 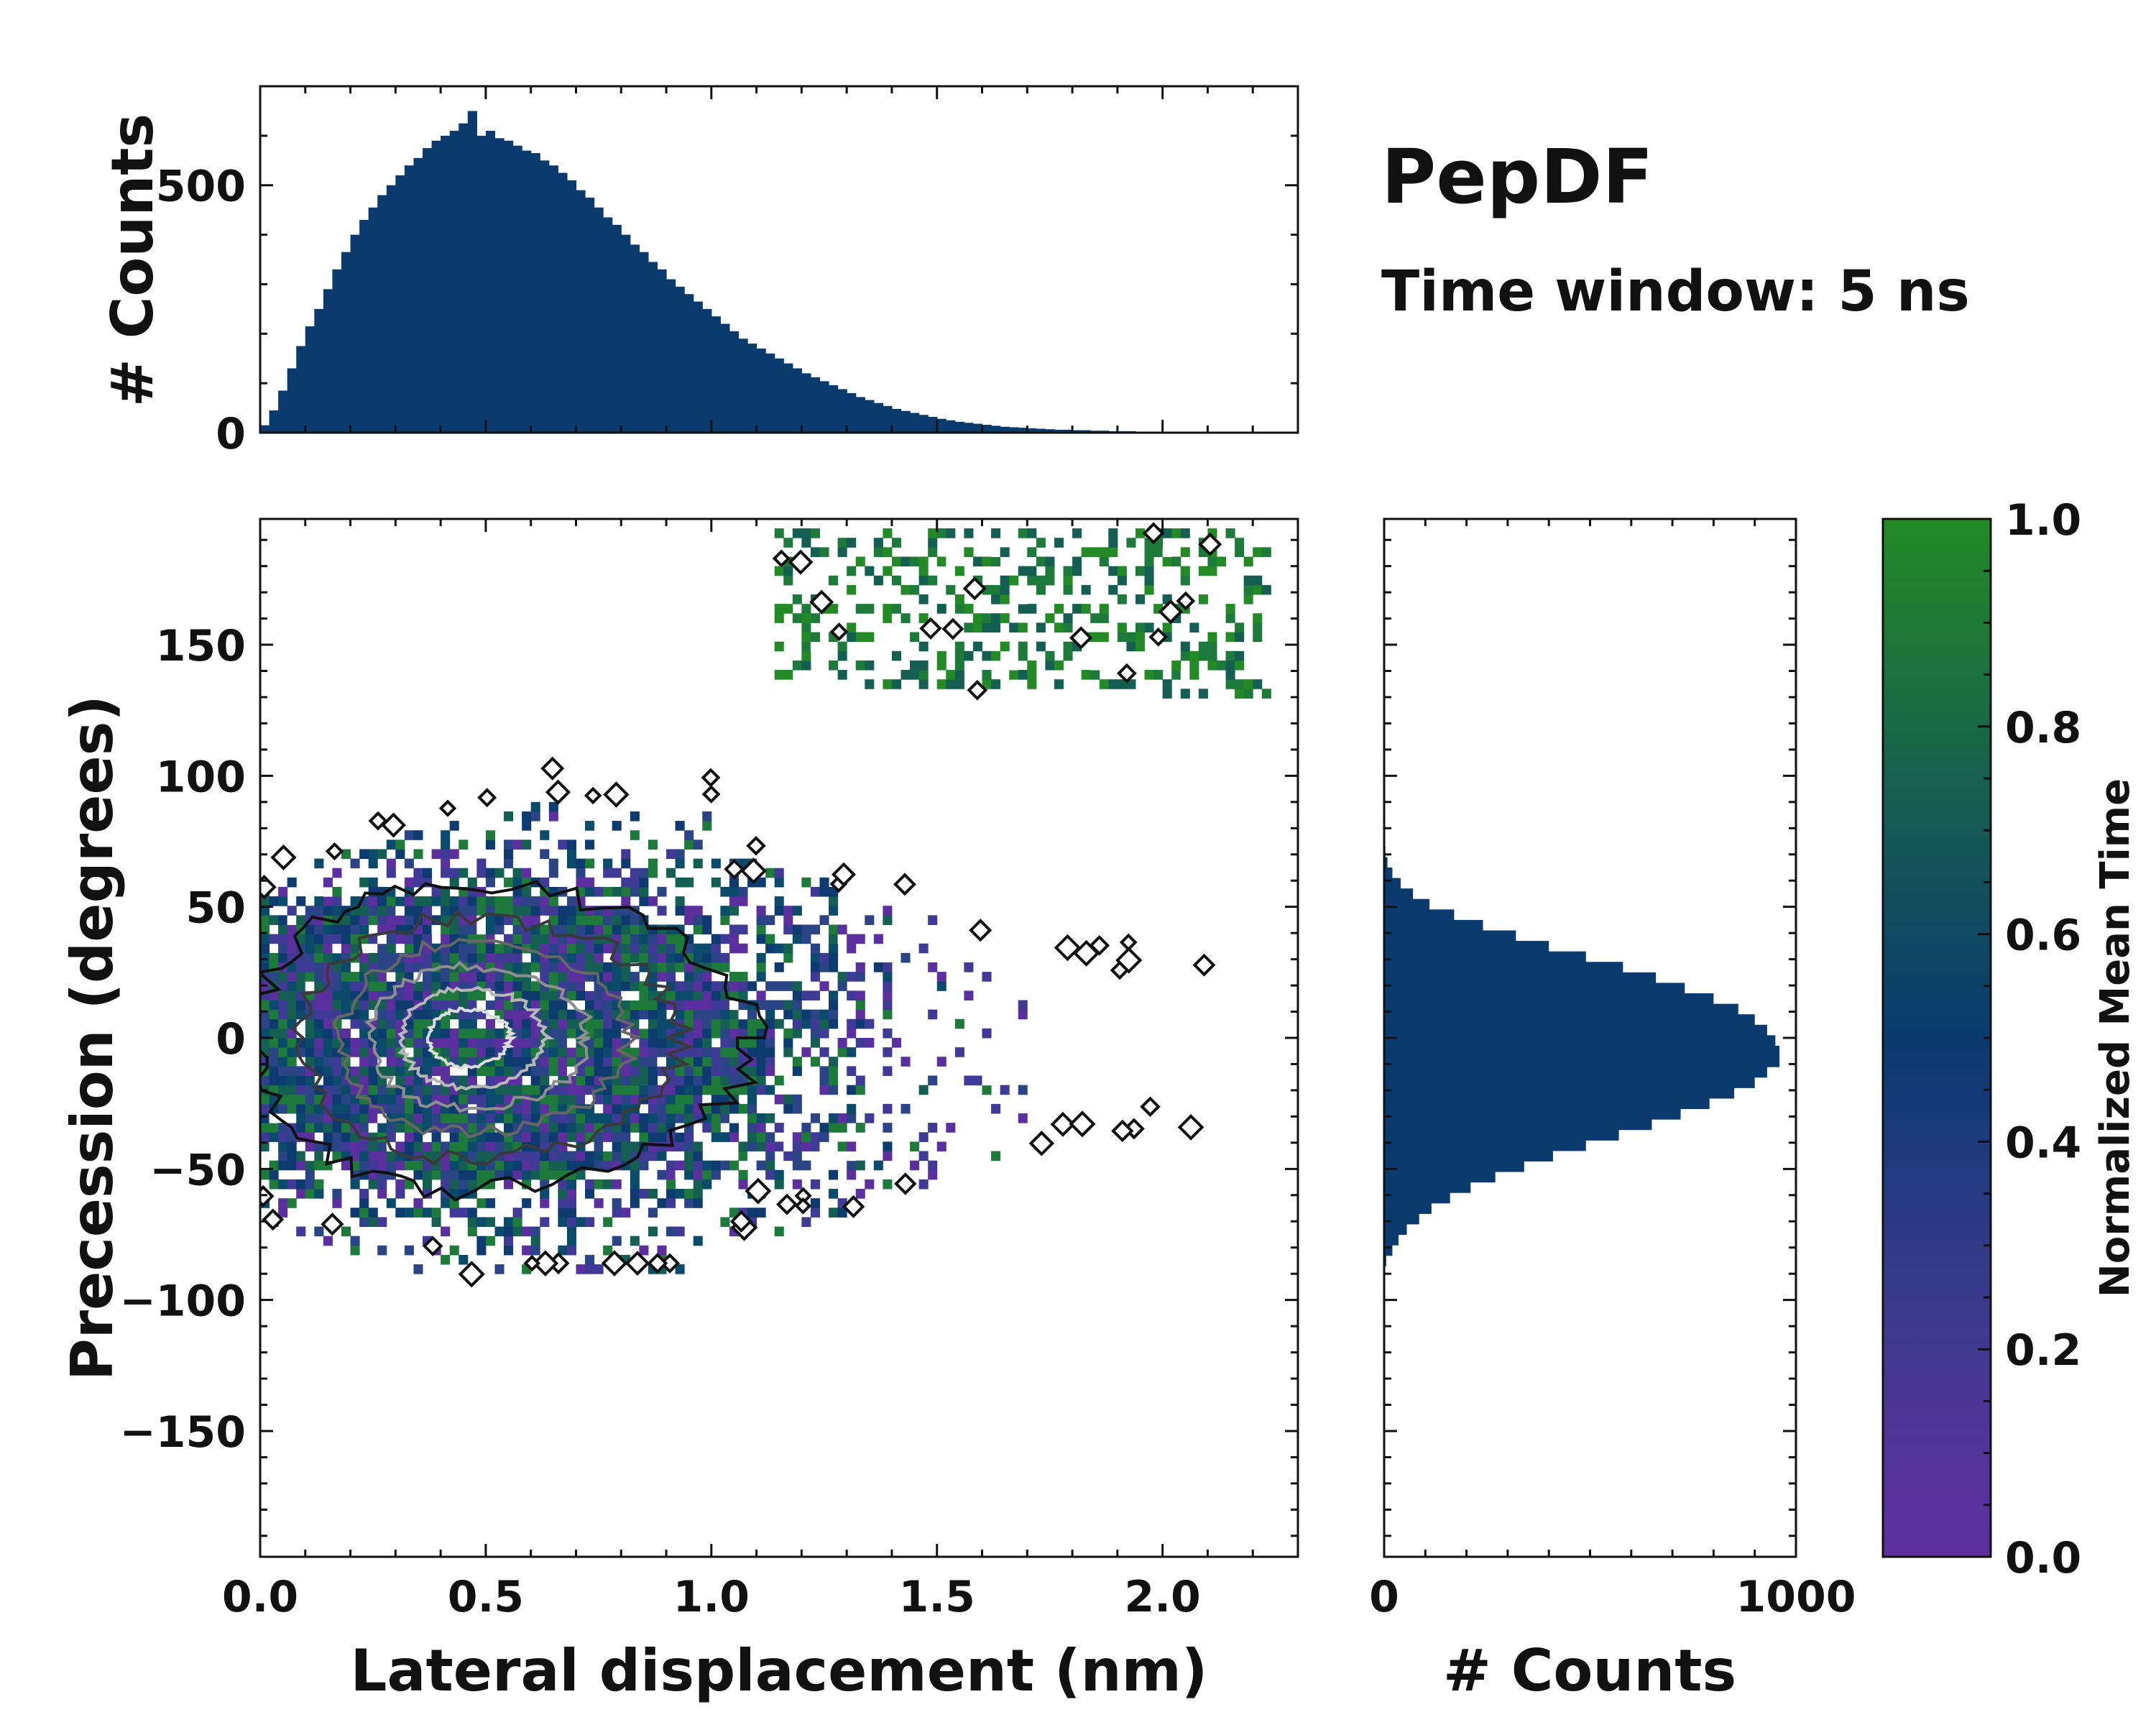 I want to click on colorbar: 0.00.20.40.60.81.0 Normalized Mean Time, so click(x=2010, y=1039).